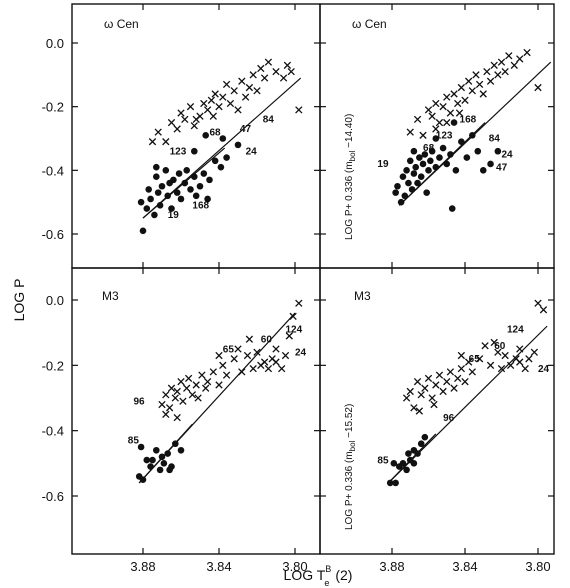 This screenshot has width=570, height=588. I want to click on panel-label: ω Cen, so click(121, 24).